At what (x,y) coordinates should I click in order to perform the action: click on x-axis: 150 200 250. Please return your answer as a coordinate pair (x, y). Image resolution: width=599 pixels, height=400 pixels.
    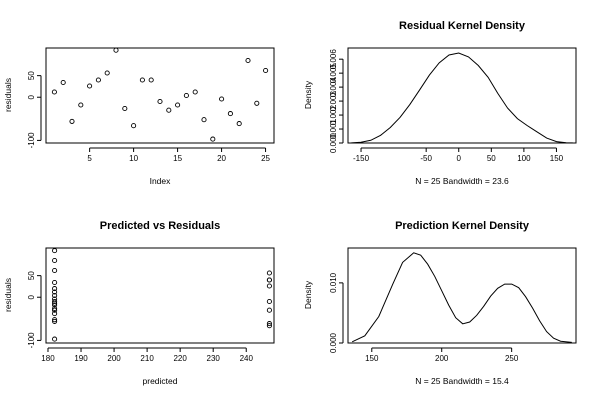
    Looking at the image, I should click on (442, 355).